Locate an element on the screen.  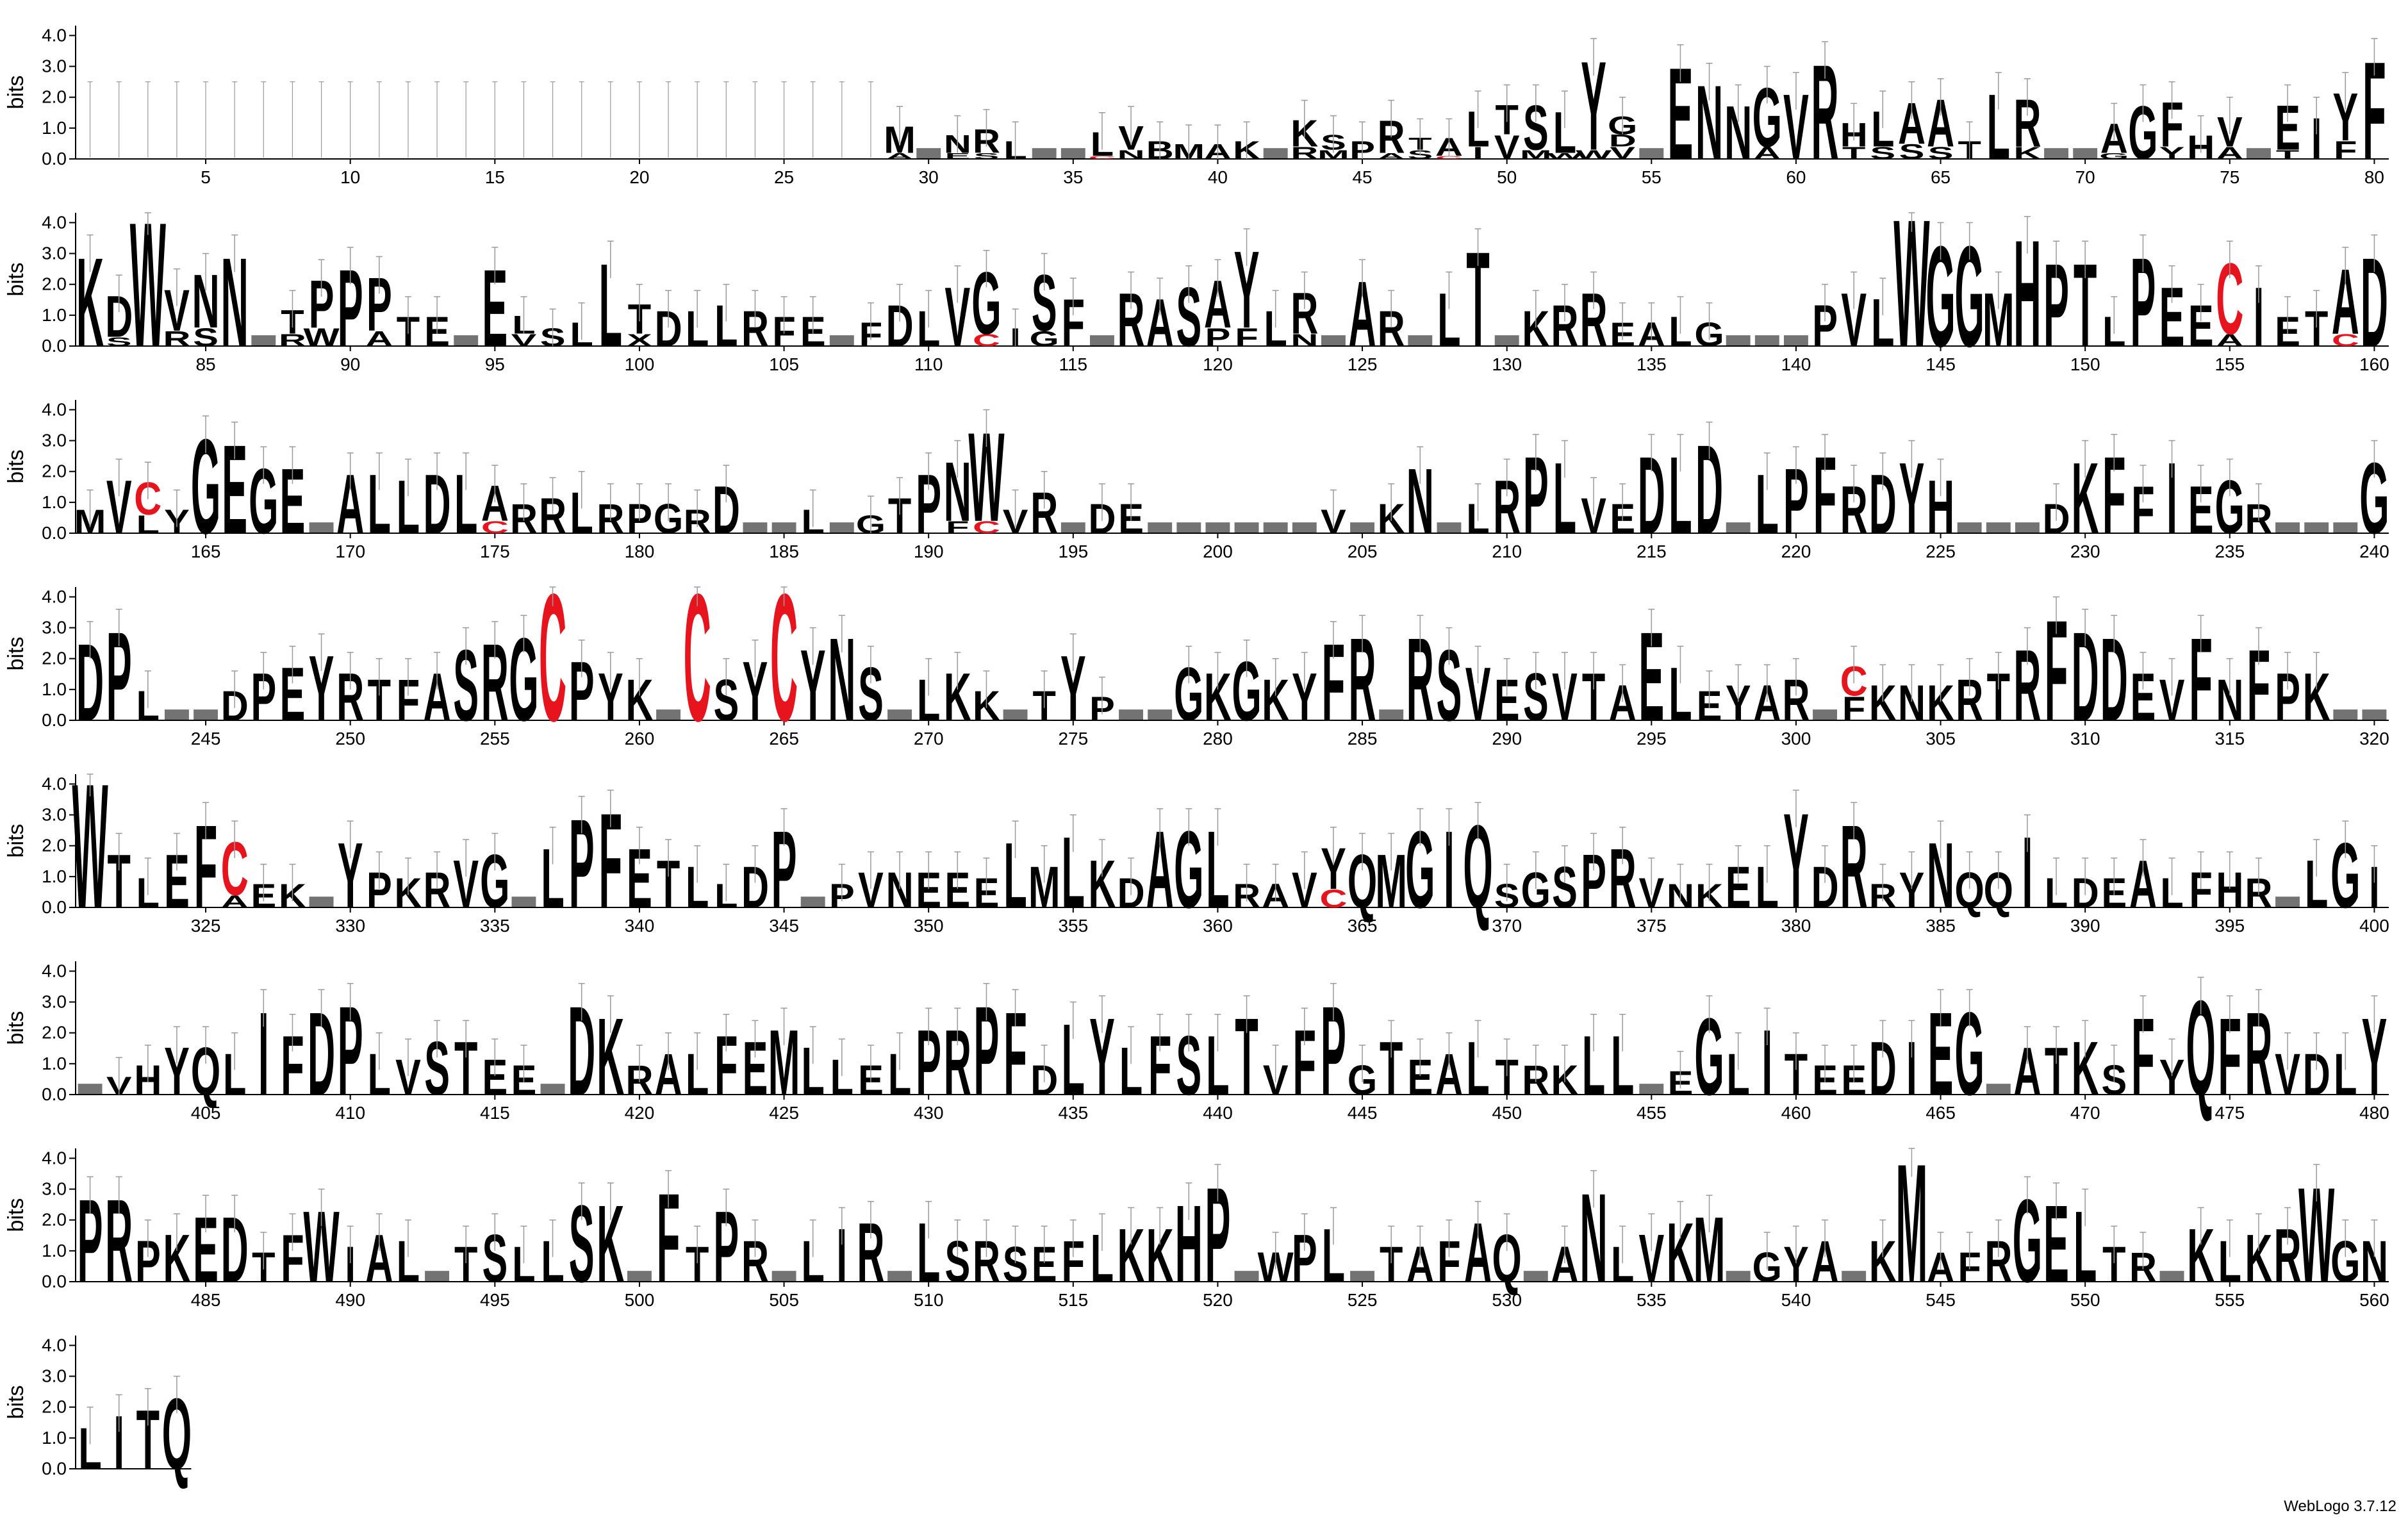
x-tick-label: 495 is located at coordinates (495, 1300).